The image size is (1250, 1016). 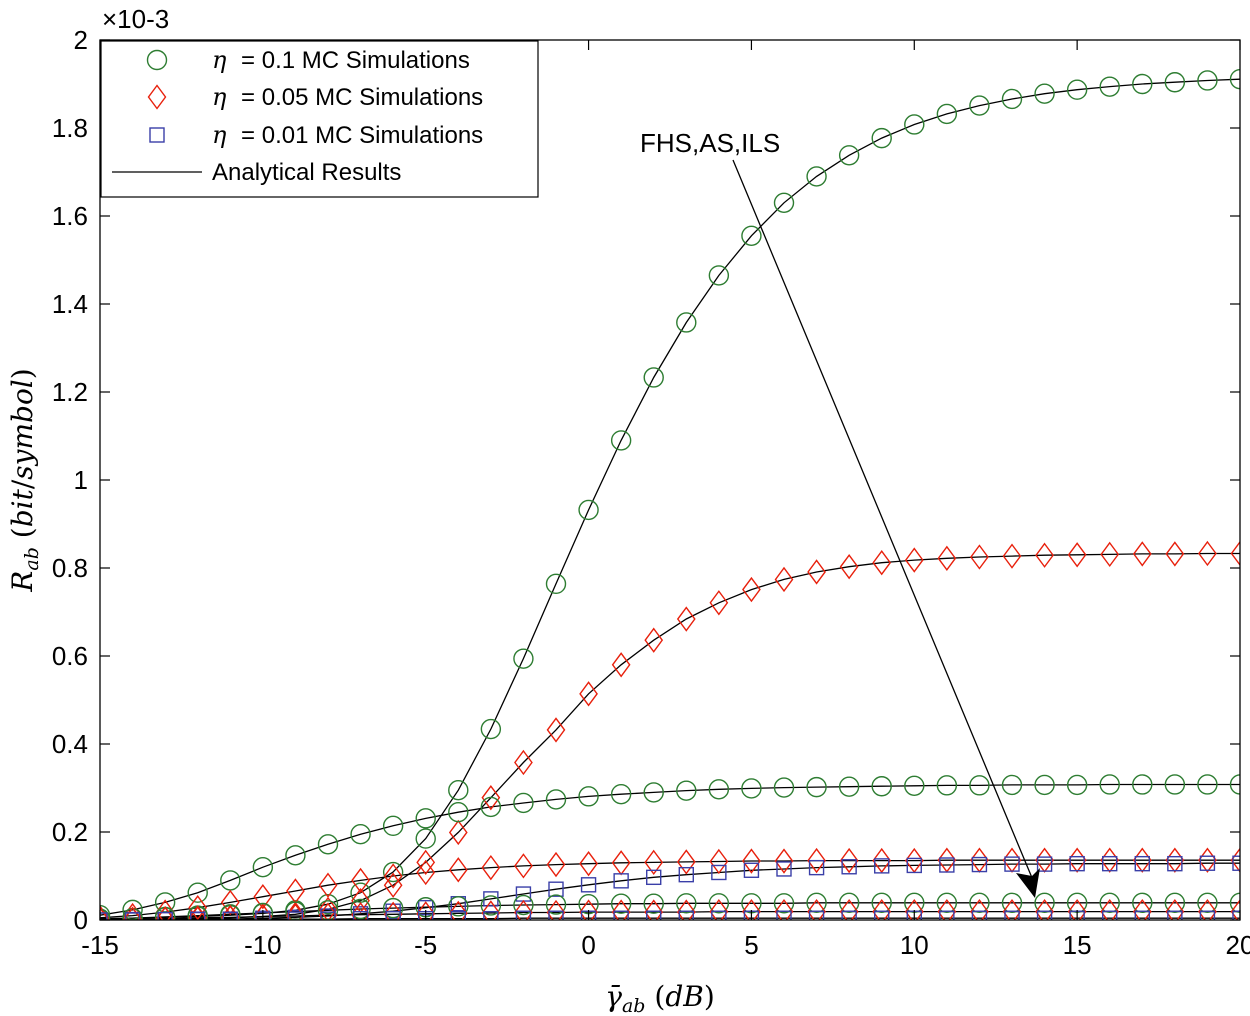 What do you see at coordinates (70, 304) in the screenshot?
I see `y-tick-label: 1.4` at bounding box center [70, 304].